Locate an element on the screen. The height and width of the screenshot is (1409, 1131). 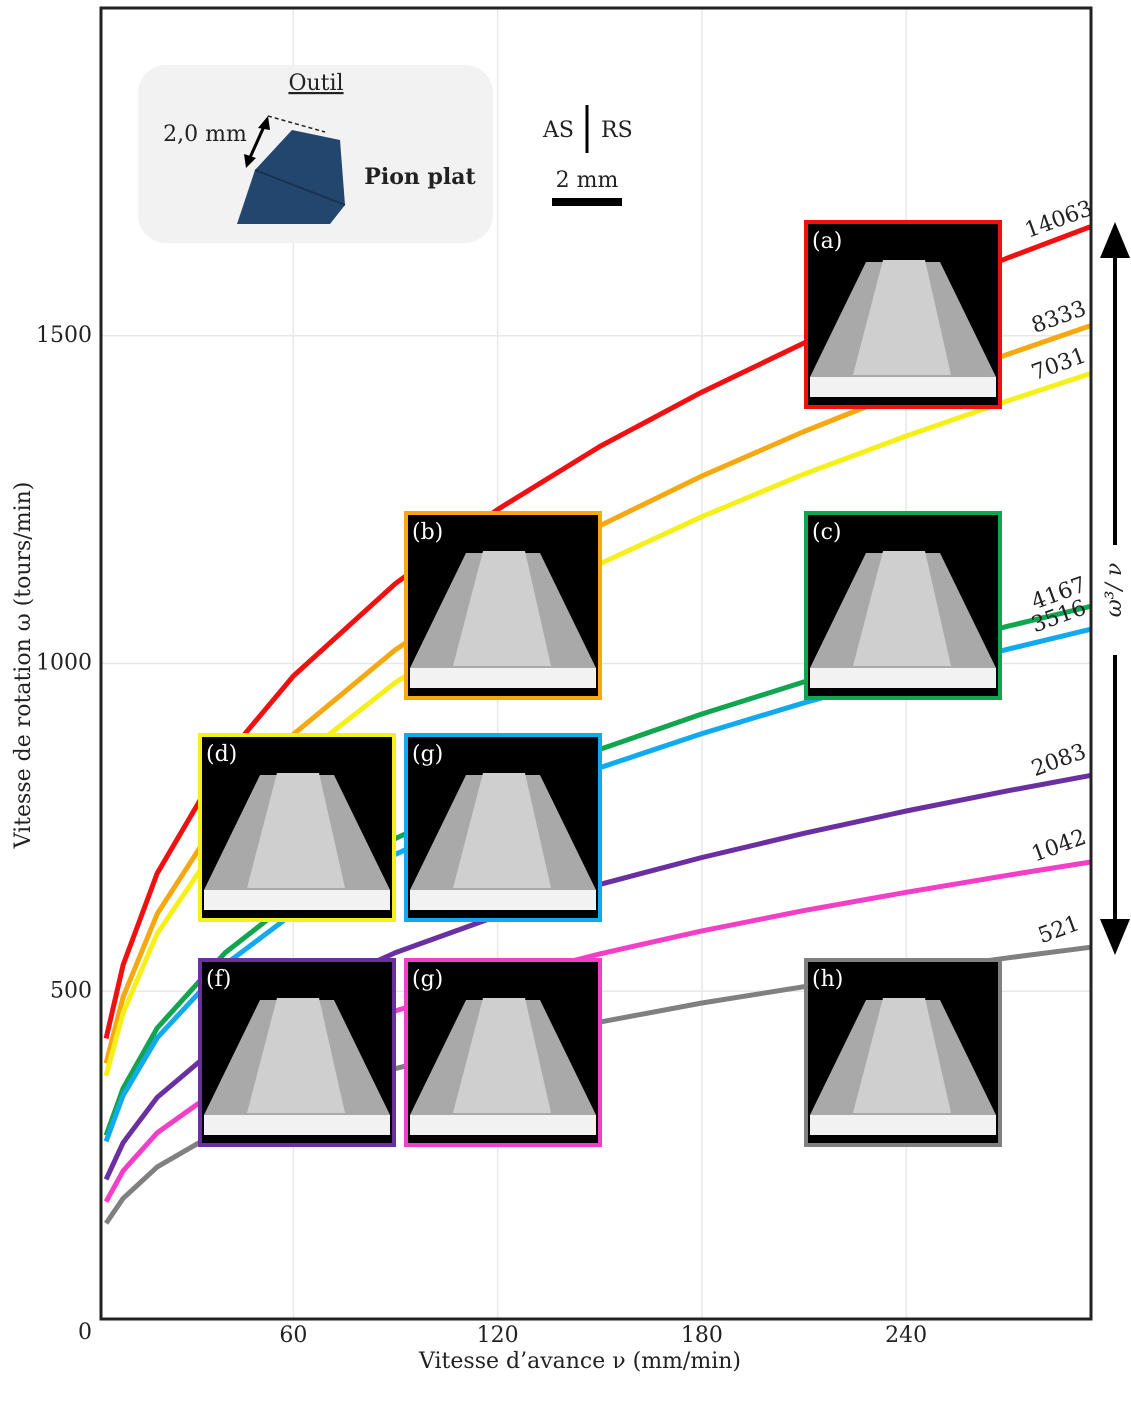
inset-label: (b) is located at coordinates (427, 532).